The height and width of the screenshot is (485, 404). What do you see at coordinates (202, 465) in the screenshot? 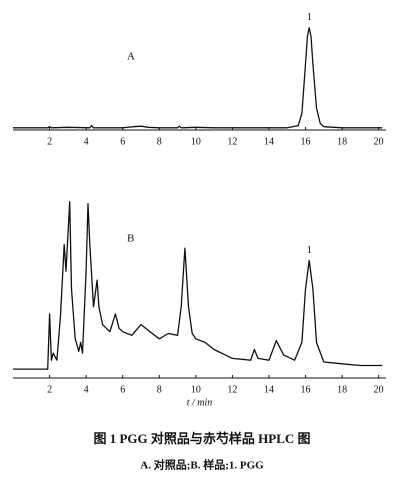
I see `caption-legend: A. 对照品;B. 样品;1. PGG` at bounding box center [202, 465].